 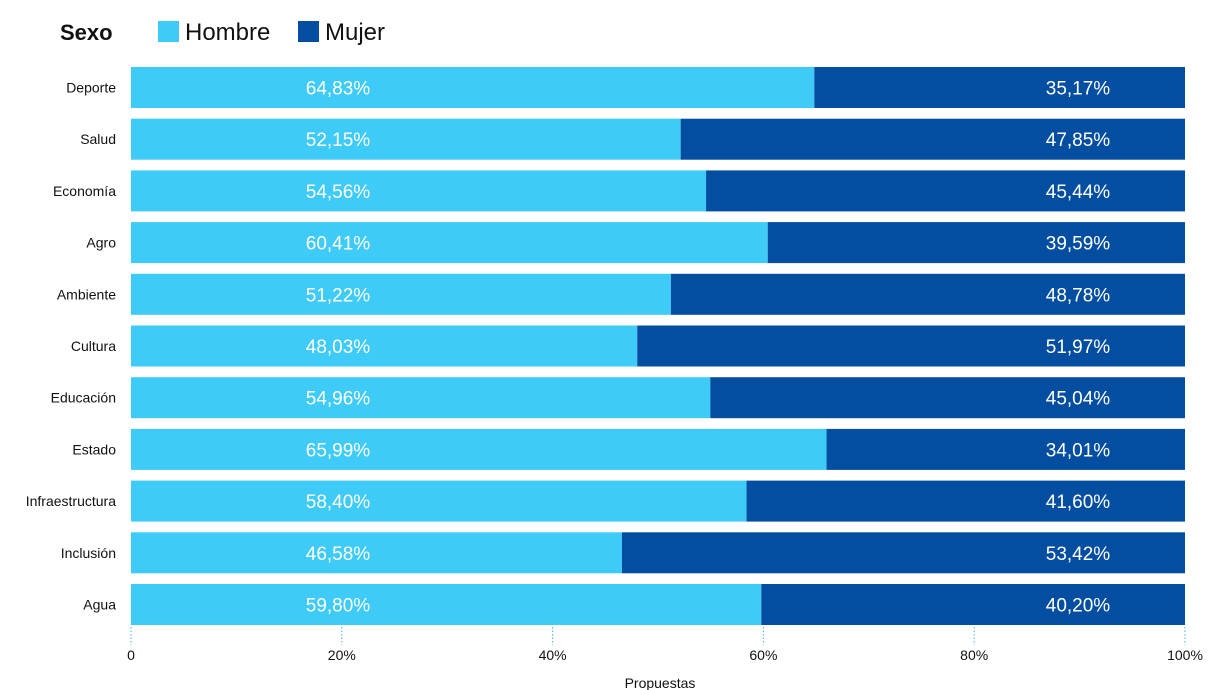 What do you see at coordinates (94, 449) in the screenshot?
I see `category-label-estado: Estado` at bounding box center [94, 449].